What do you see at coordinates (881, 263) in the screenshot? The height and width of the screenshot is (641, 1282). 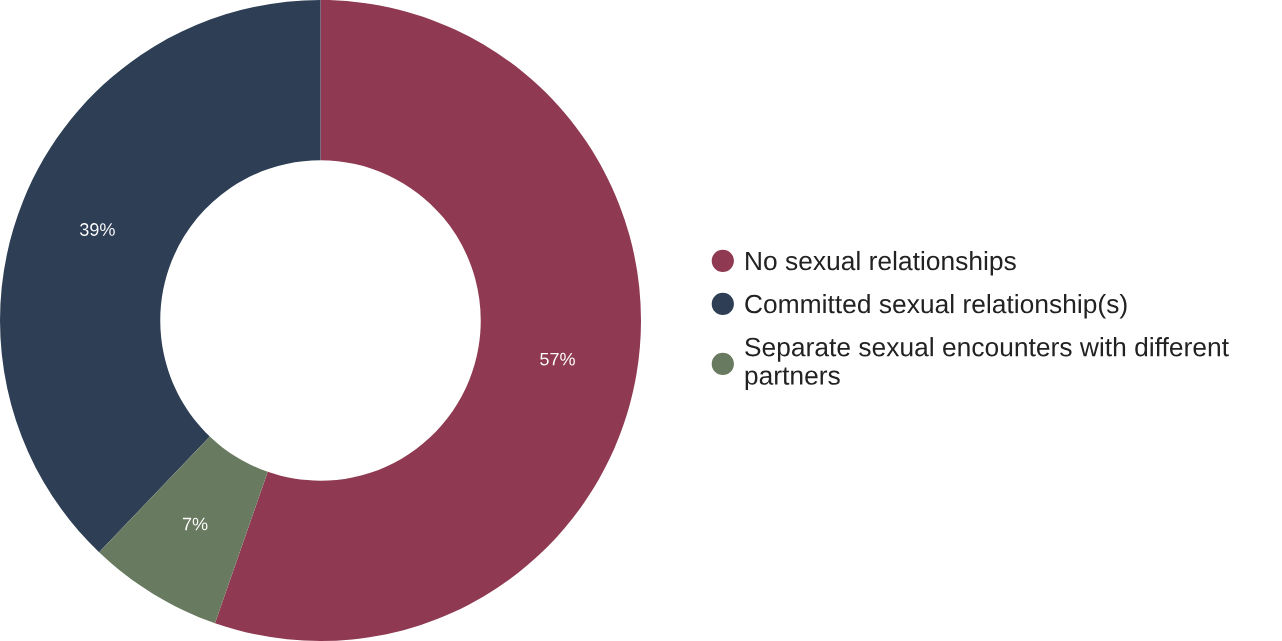 I see `legend-label: No sexual relationships` at bounding box center [881, 263].